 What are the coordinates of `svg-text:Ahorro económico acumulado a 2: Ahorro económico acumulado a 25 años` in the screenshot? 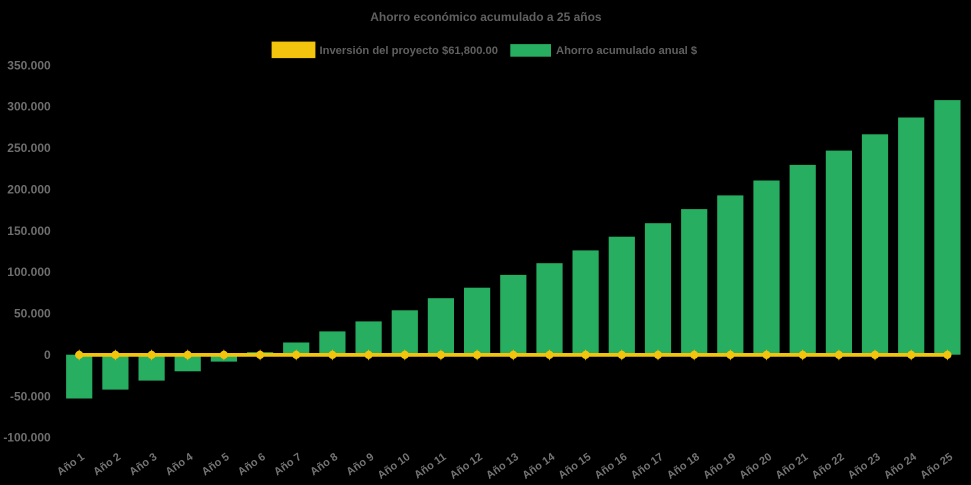 It's located at (486, 17).